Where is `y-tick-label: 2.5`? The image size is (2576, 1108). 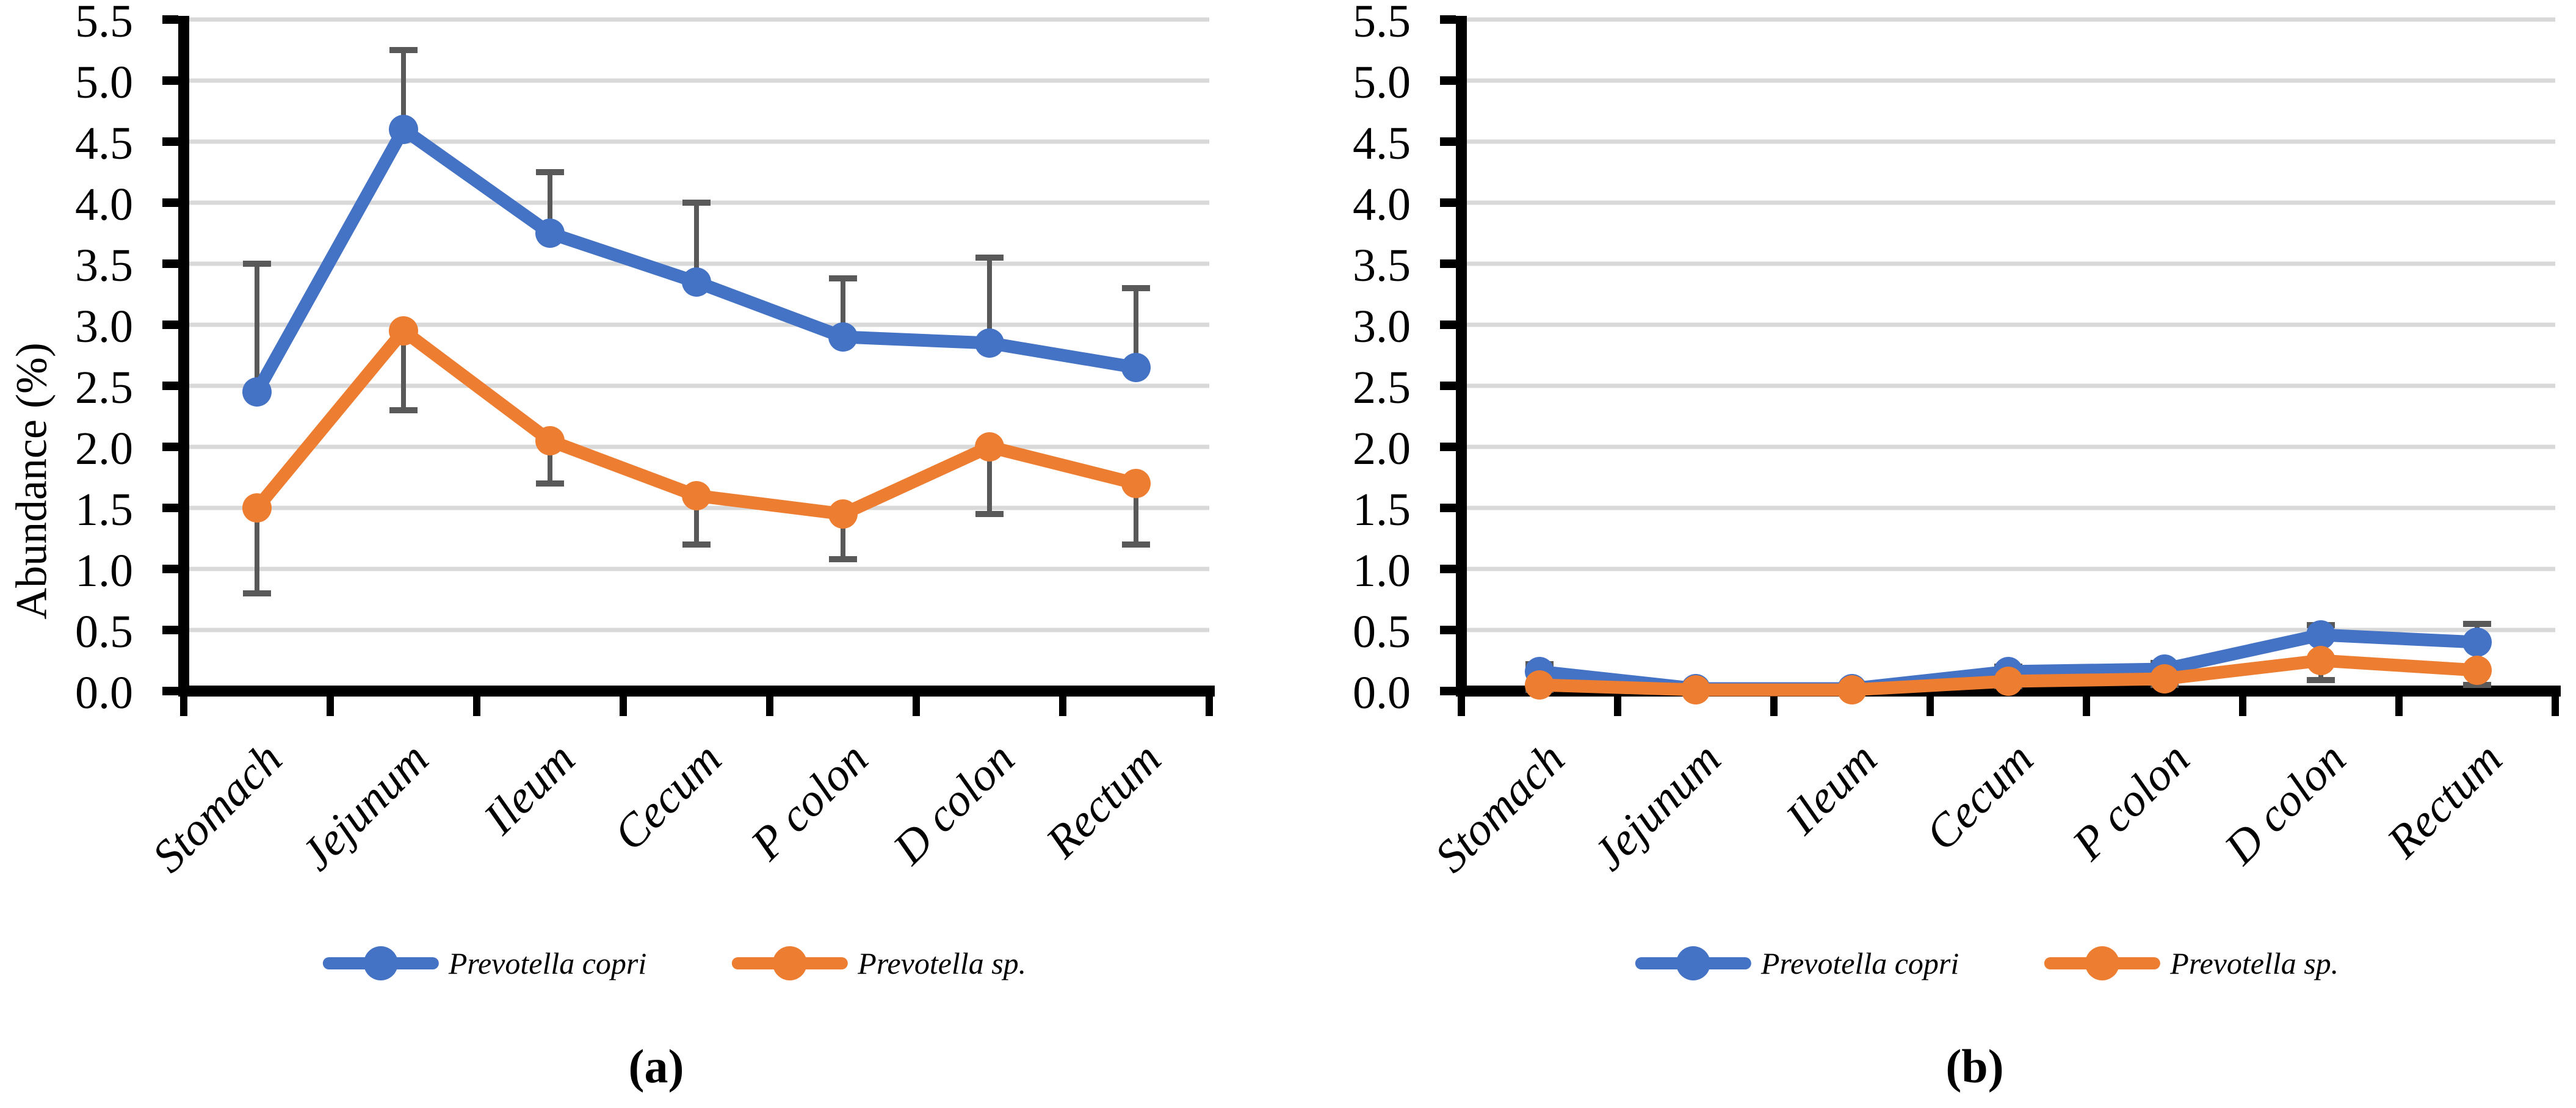 y-tick-label: 2.5 is located at coordinates (104, 387).